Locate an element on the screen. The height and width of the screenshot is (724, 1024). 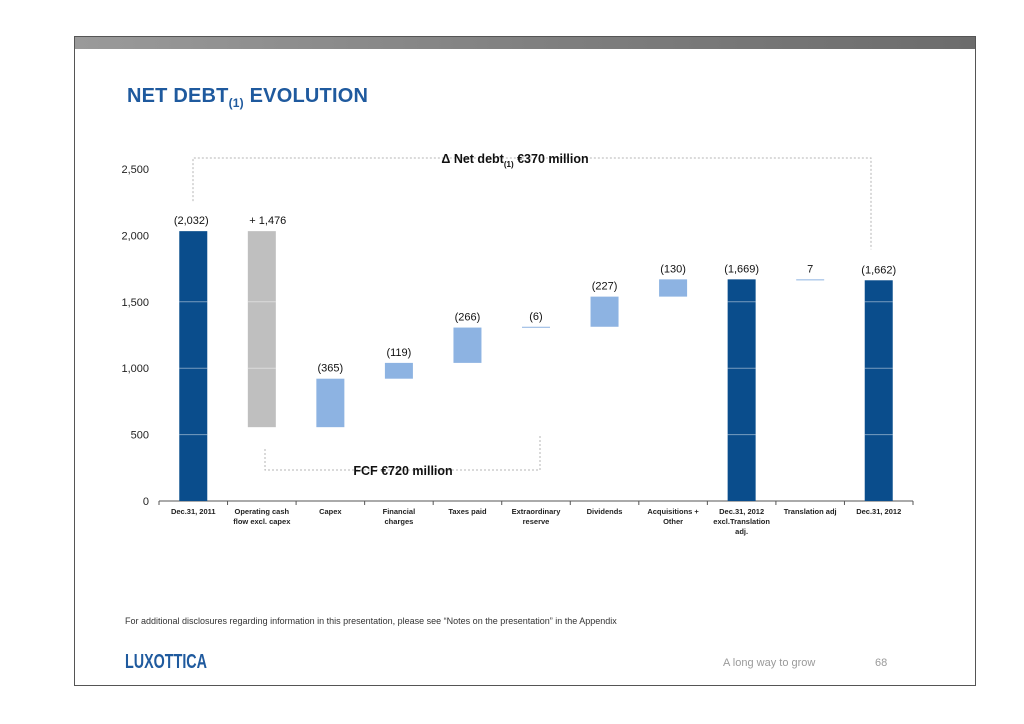
bar-value-label: (266) is located at coordinates (468, 318).